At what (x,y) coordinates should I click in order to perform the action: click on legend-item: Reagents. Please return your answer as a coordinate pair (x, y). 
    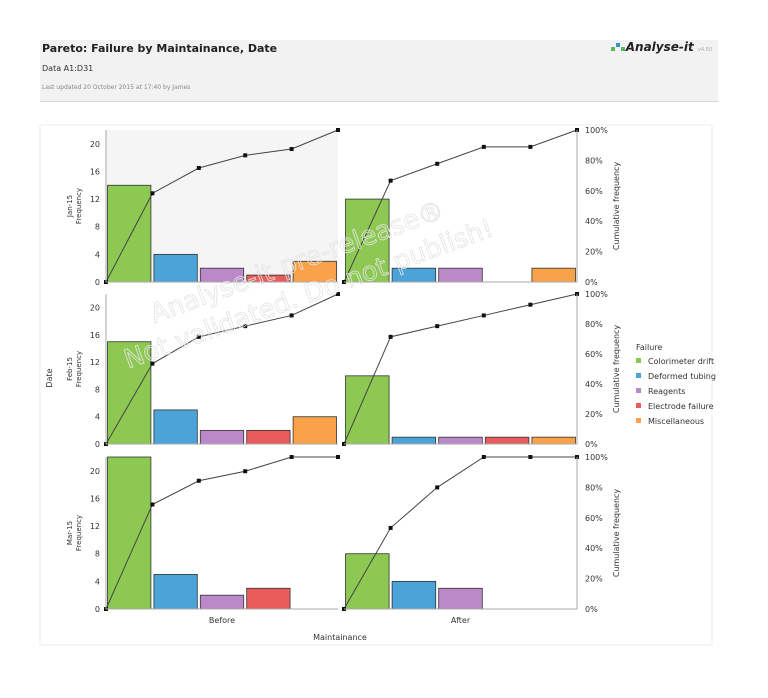
    Looking at the image, I should click on (666, 391).